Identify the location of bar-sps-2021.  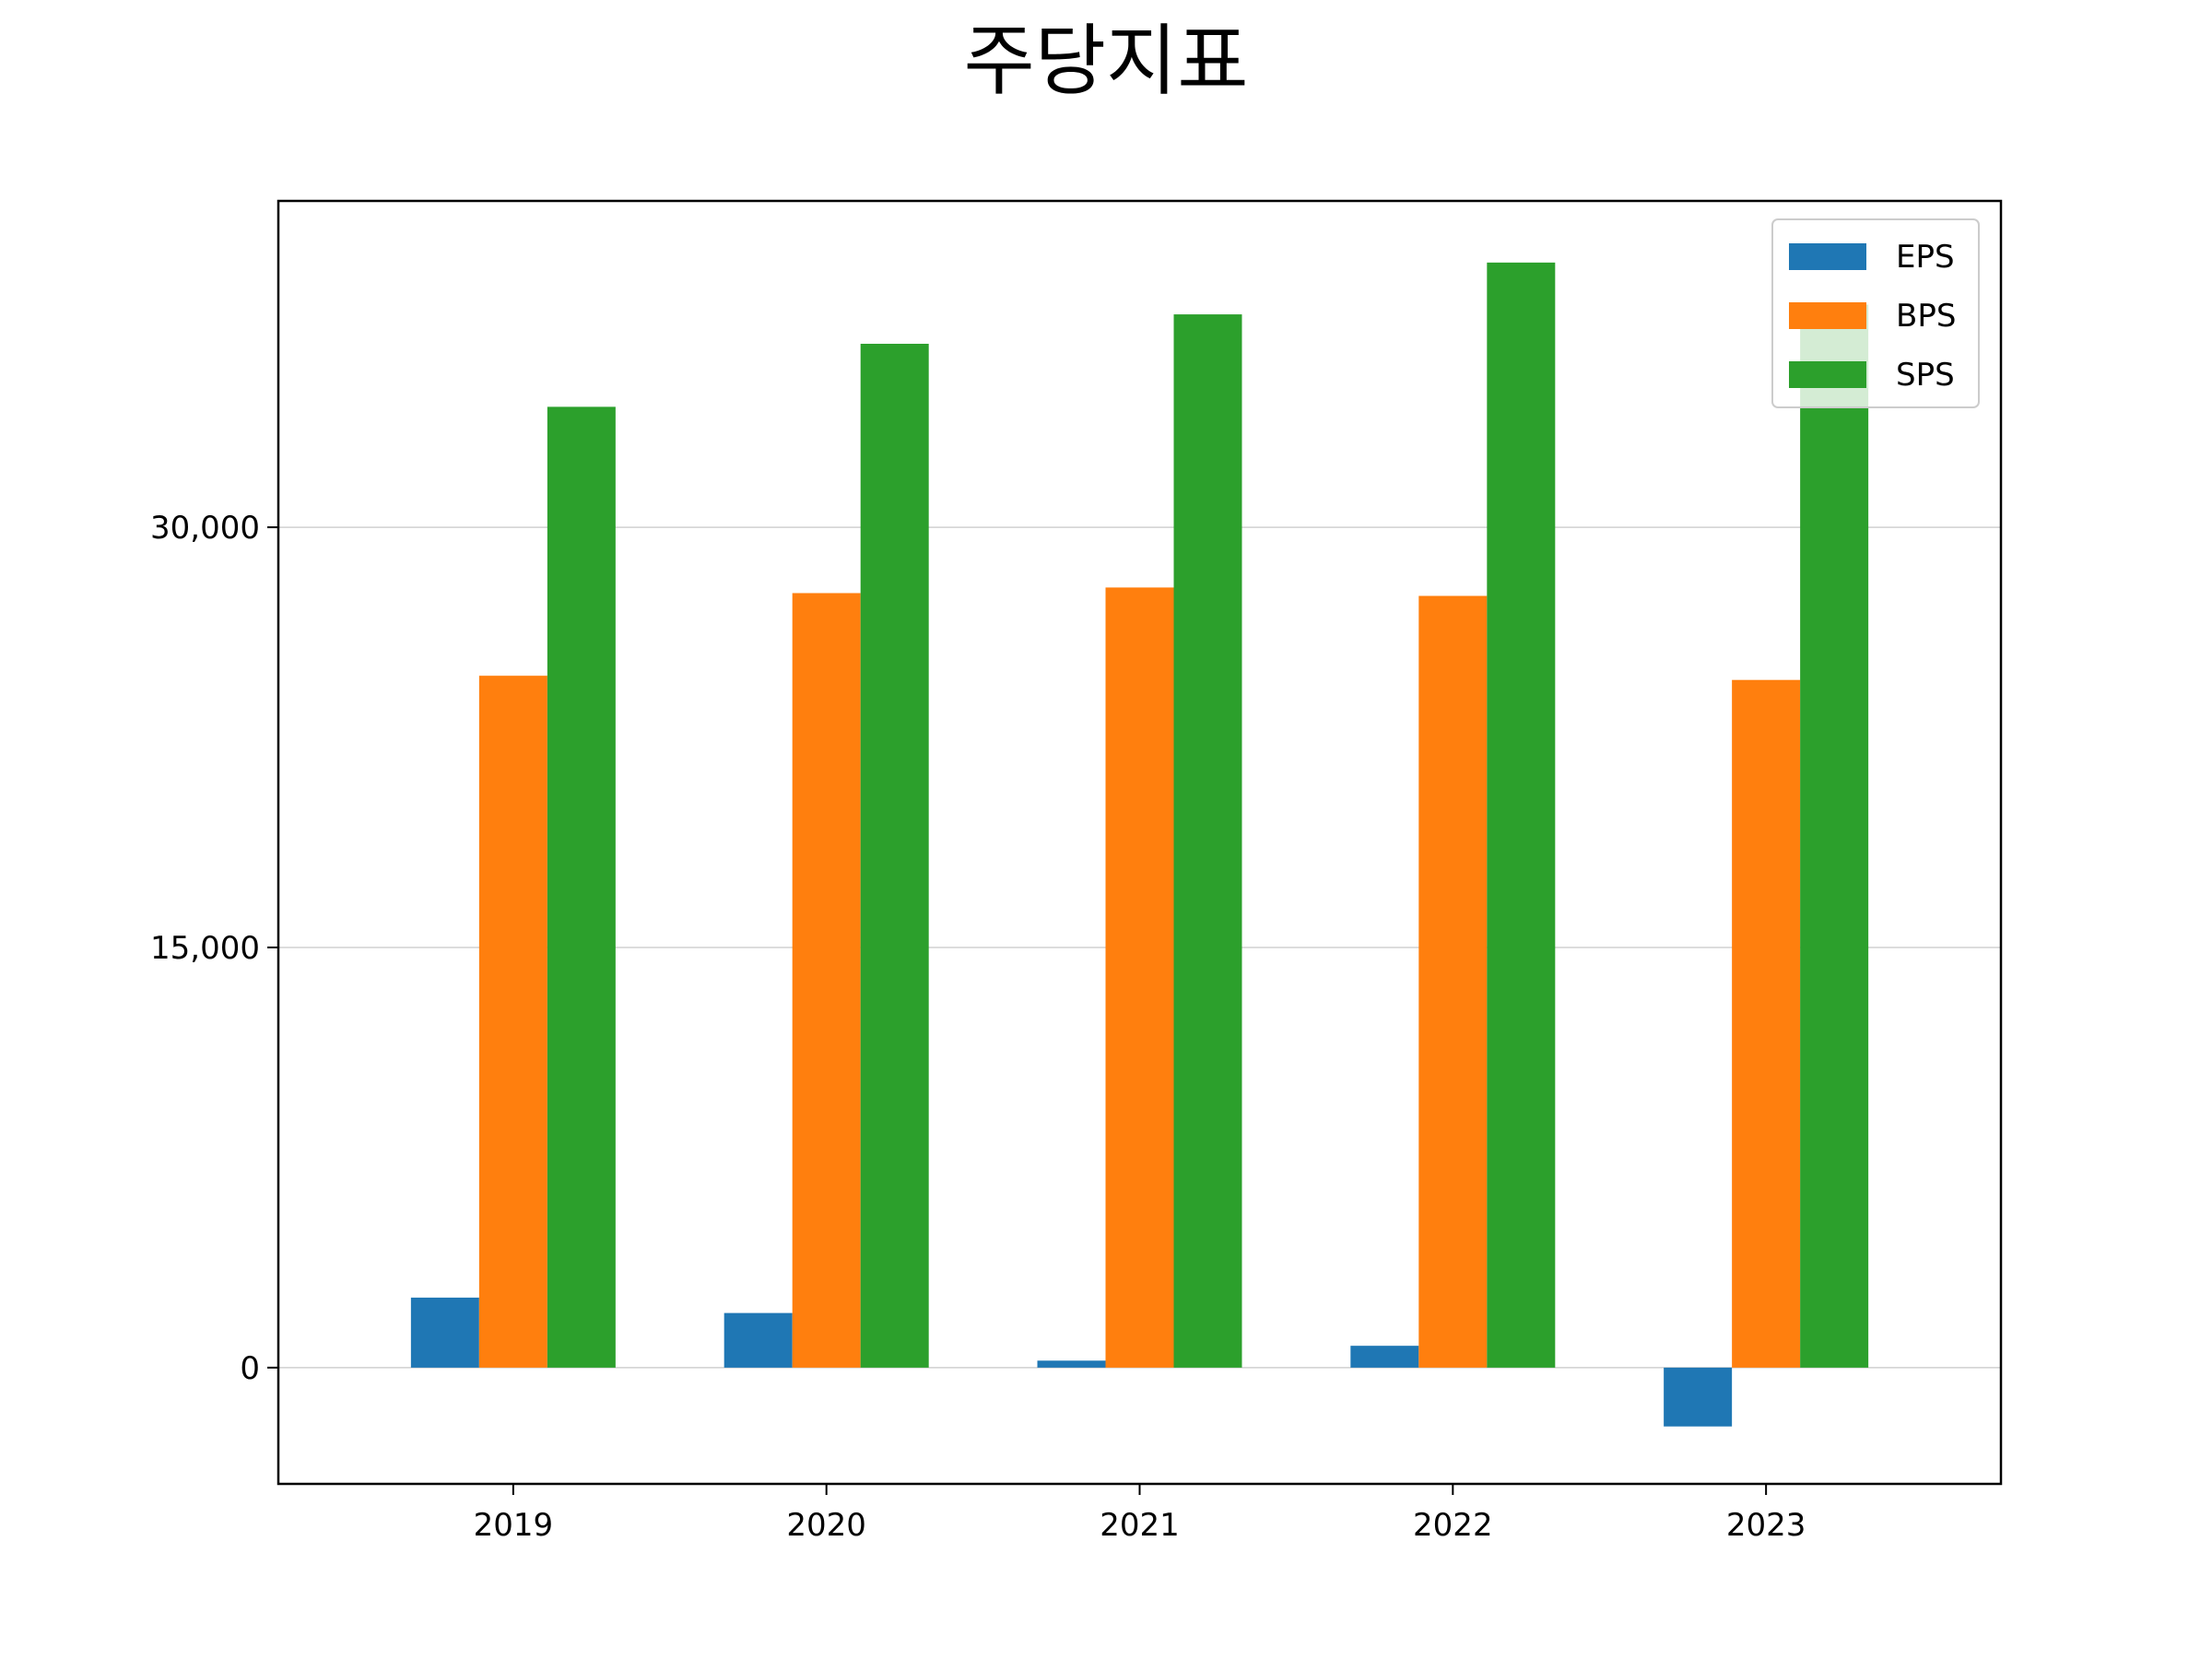
(1207, 841).